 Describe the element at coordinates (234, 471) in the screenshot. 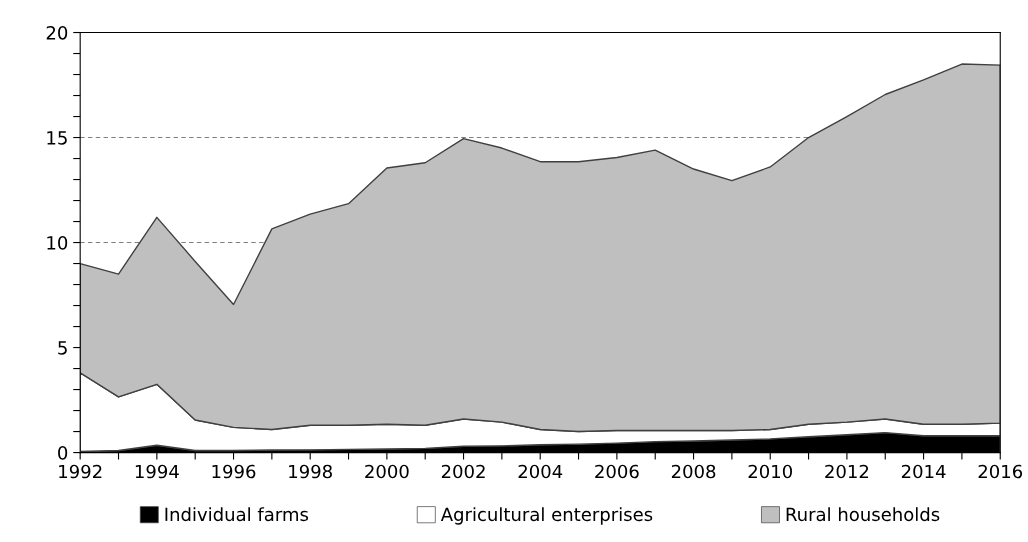

I see `x-tick-label: 1996` at that location.